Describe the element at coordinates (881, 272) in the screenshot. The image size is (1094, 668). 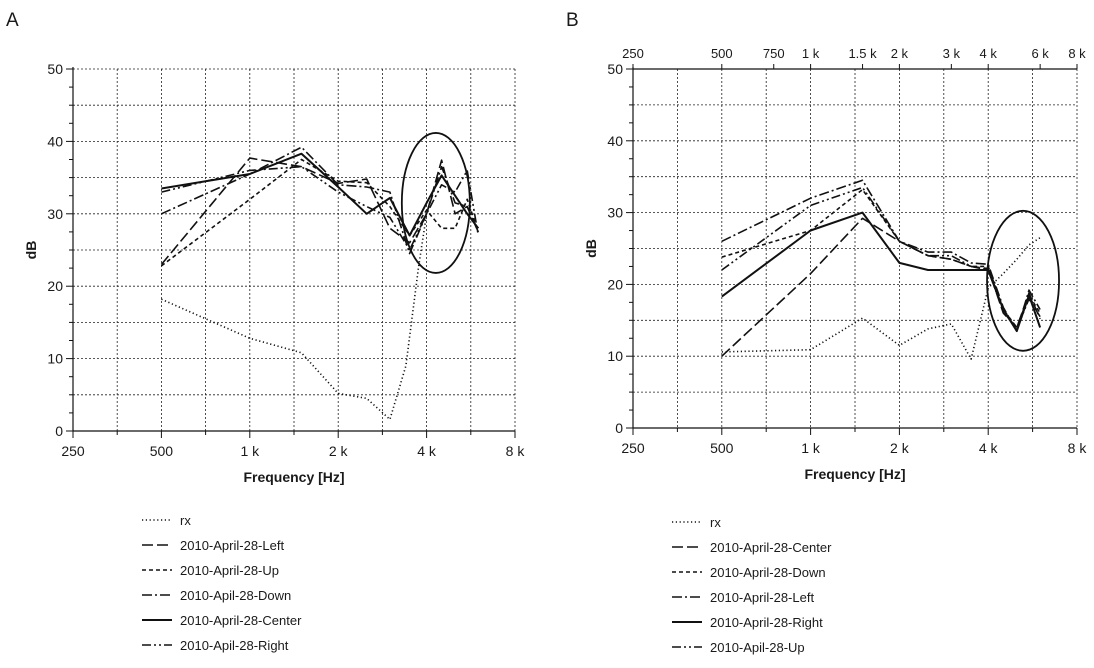
I see `series-line-2010-april-28-right` at that location.